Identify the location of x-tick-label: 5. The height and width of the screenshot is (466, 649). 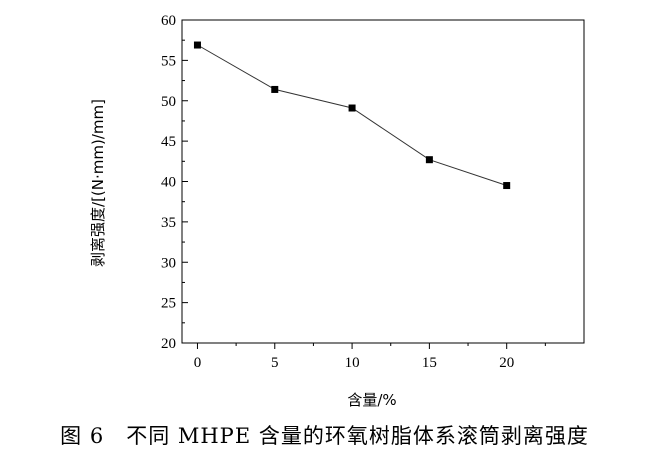
(275, 363).